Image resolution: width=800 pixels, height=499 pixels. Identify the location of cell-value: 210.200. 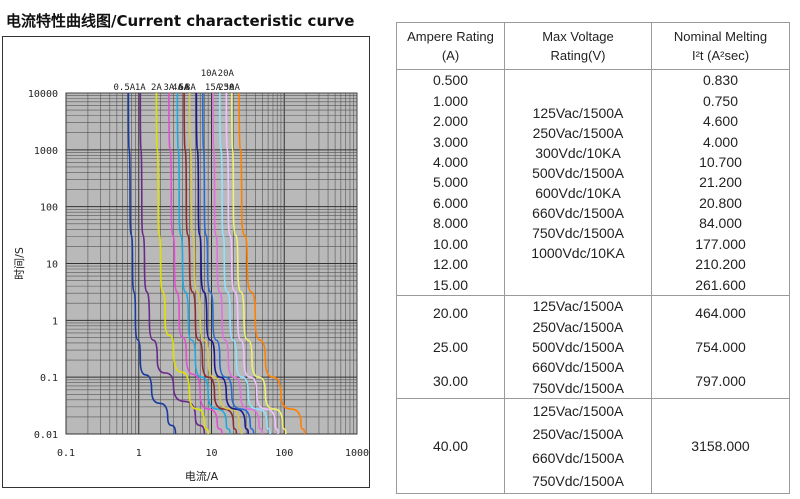
(720, 264).